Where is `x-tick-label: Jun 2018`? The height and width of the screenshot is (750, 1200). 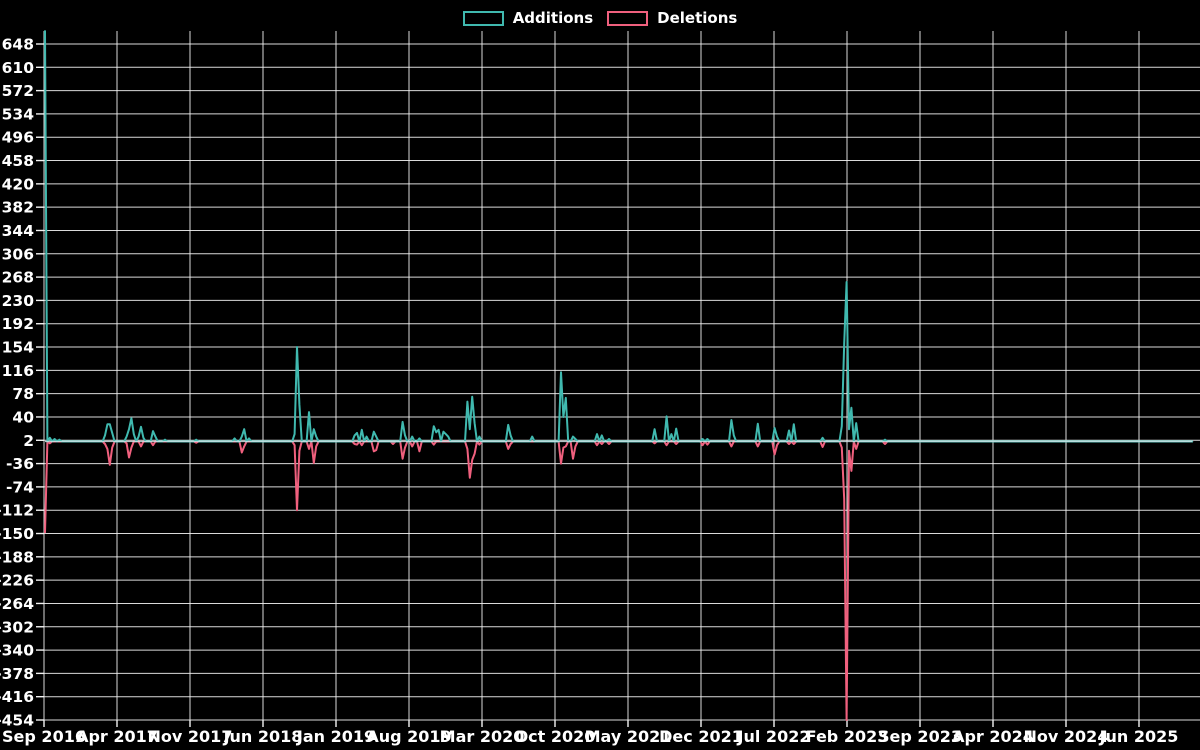 x-tick-label: Jun 2018 is located at coordinates (263, 736).